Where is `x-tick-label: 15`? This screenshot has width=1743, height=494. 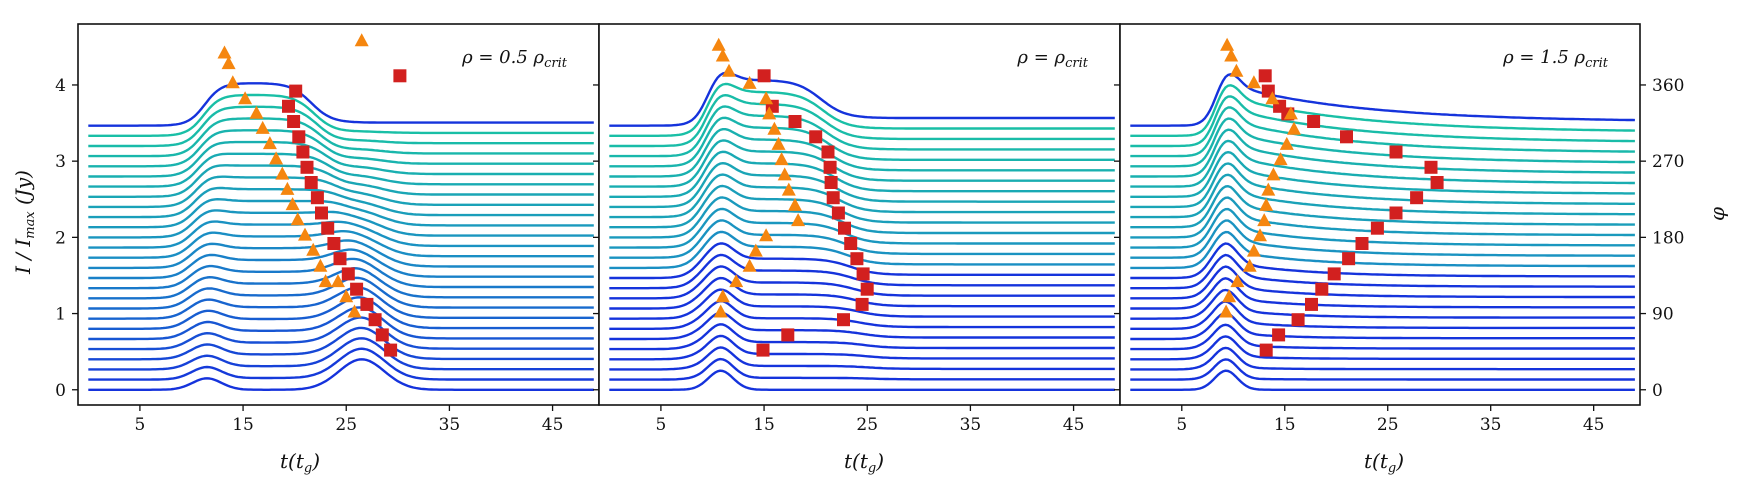 x-tick-label: 15 is located at coordinates (1285, 425).